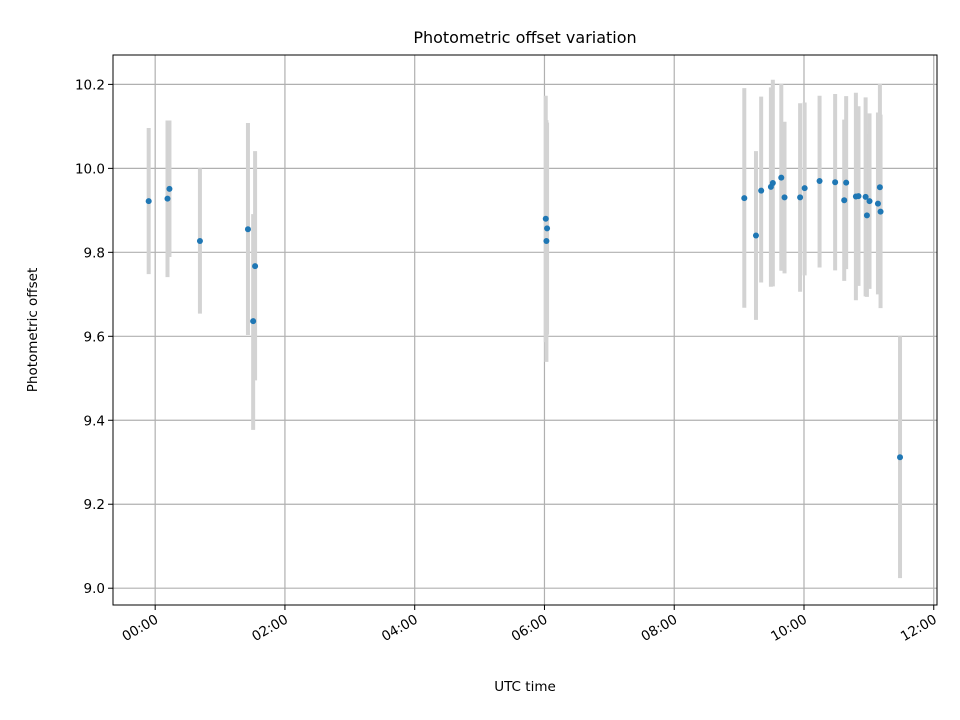 The height and width of the screenshot is (720, 960). I want to click on x-tick-label: 10:00, so click(789, 628).